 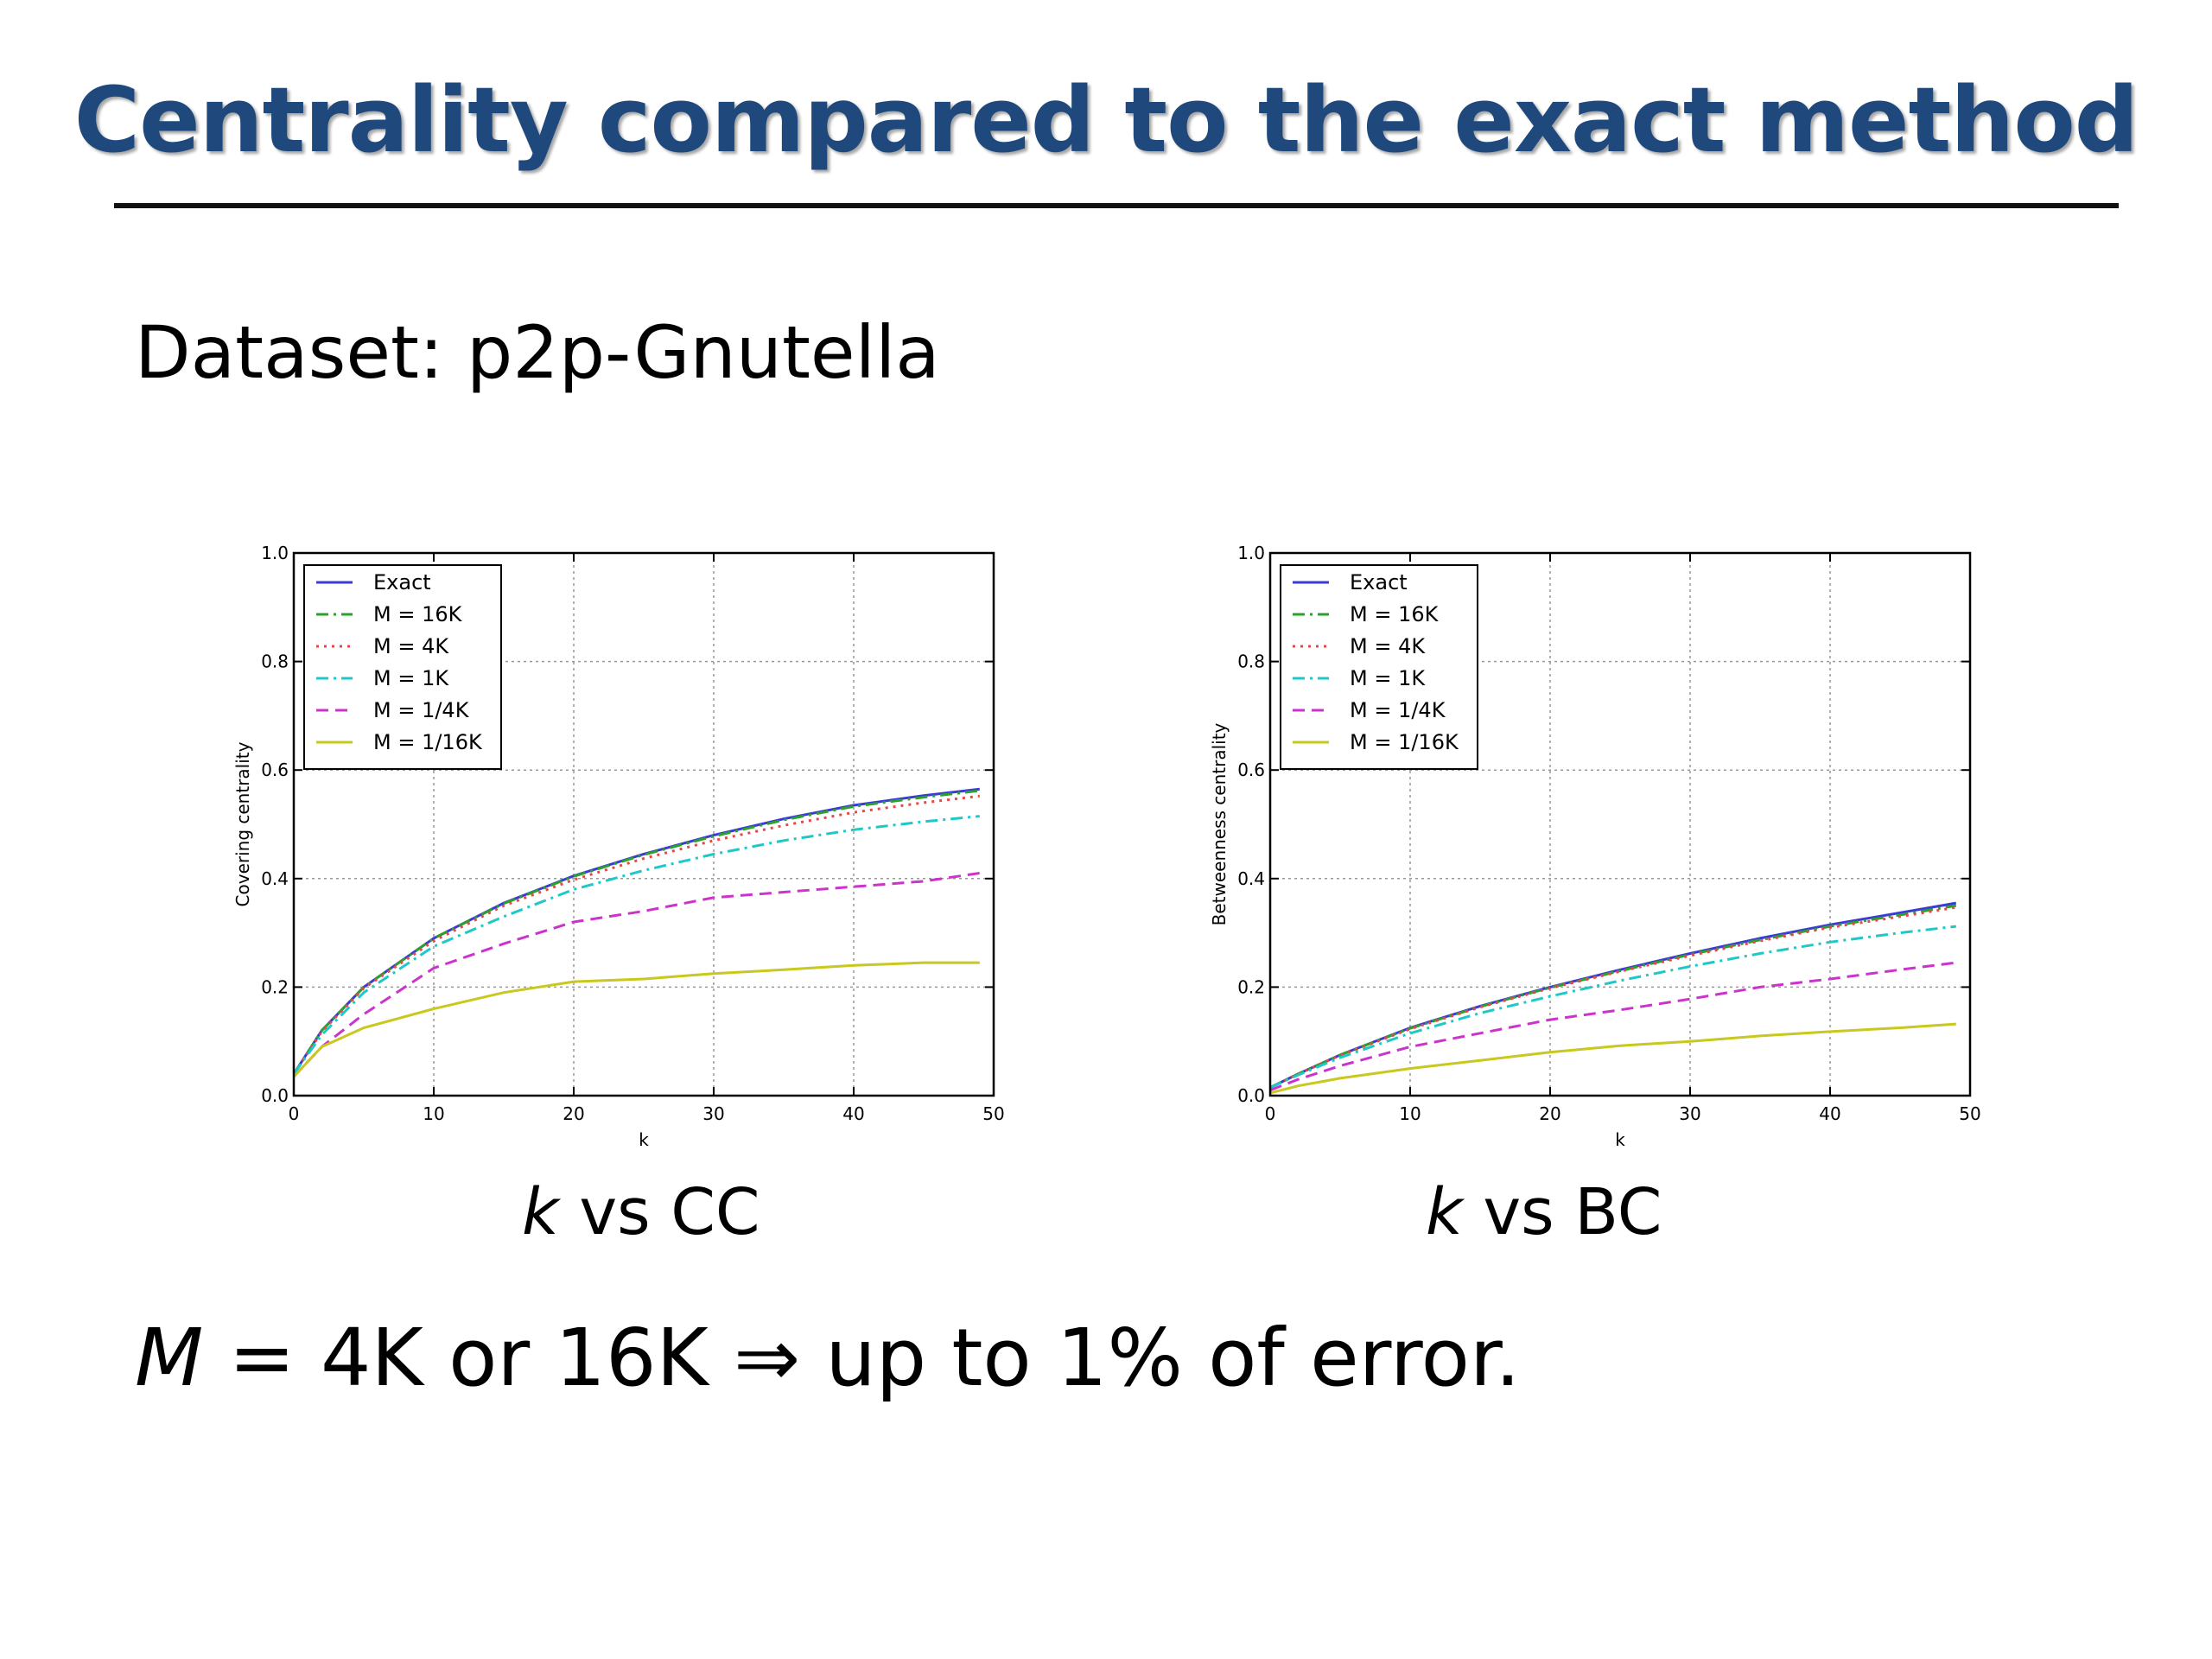 What do you see at coordinates (1106, 120) in the screenshot?
I see `slide-title: Centrality compared to the exact method` at bounding box center [1106, 120].